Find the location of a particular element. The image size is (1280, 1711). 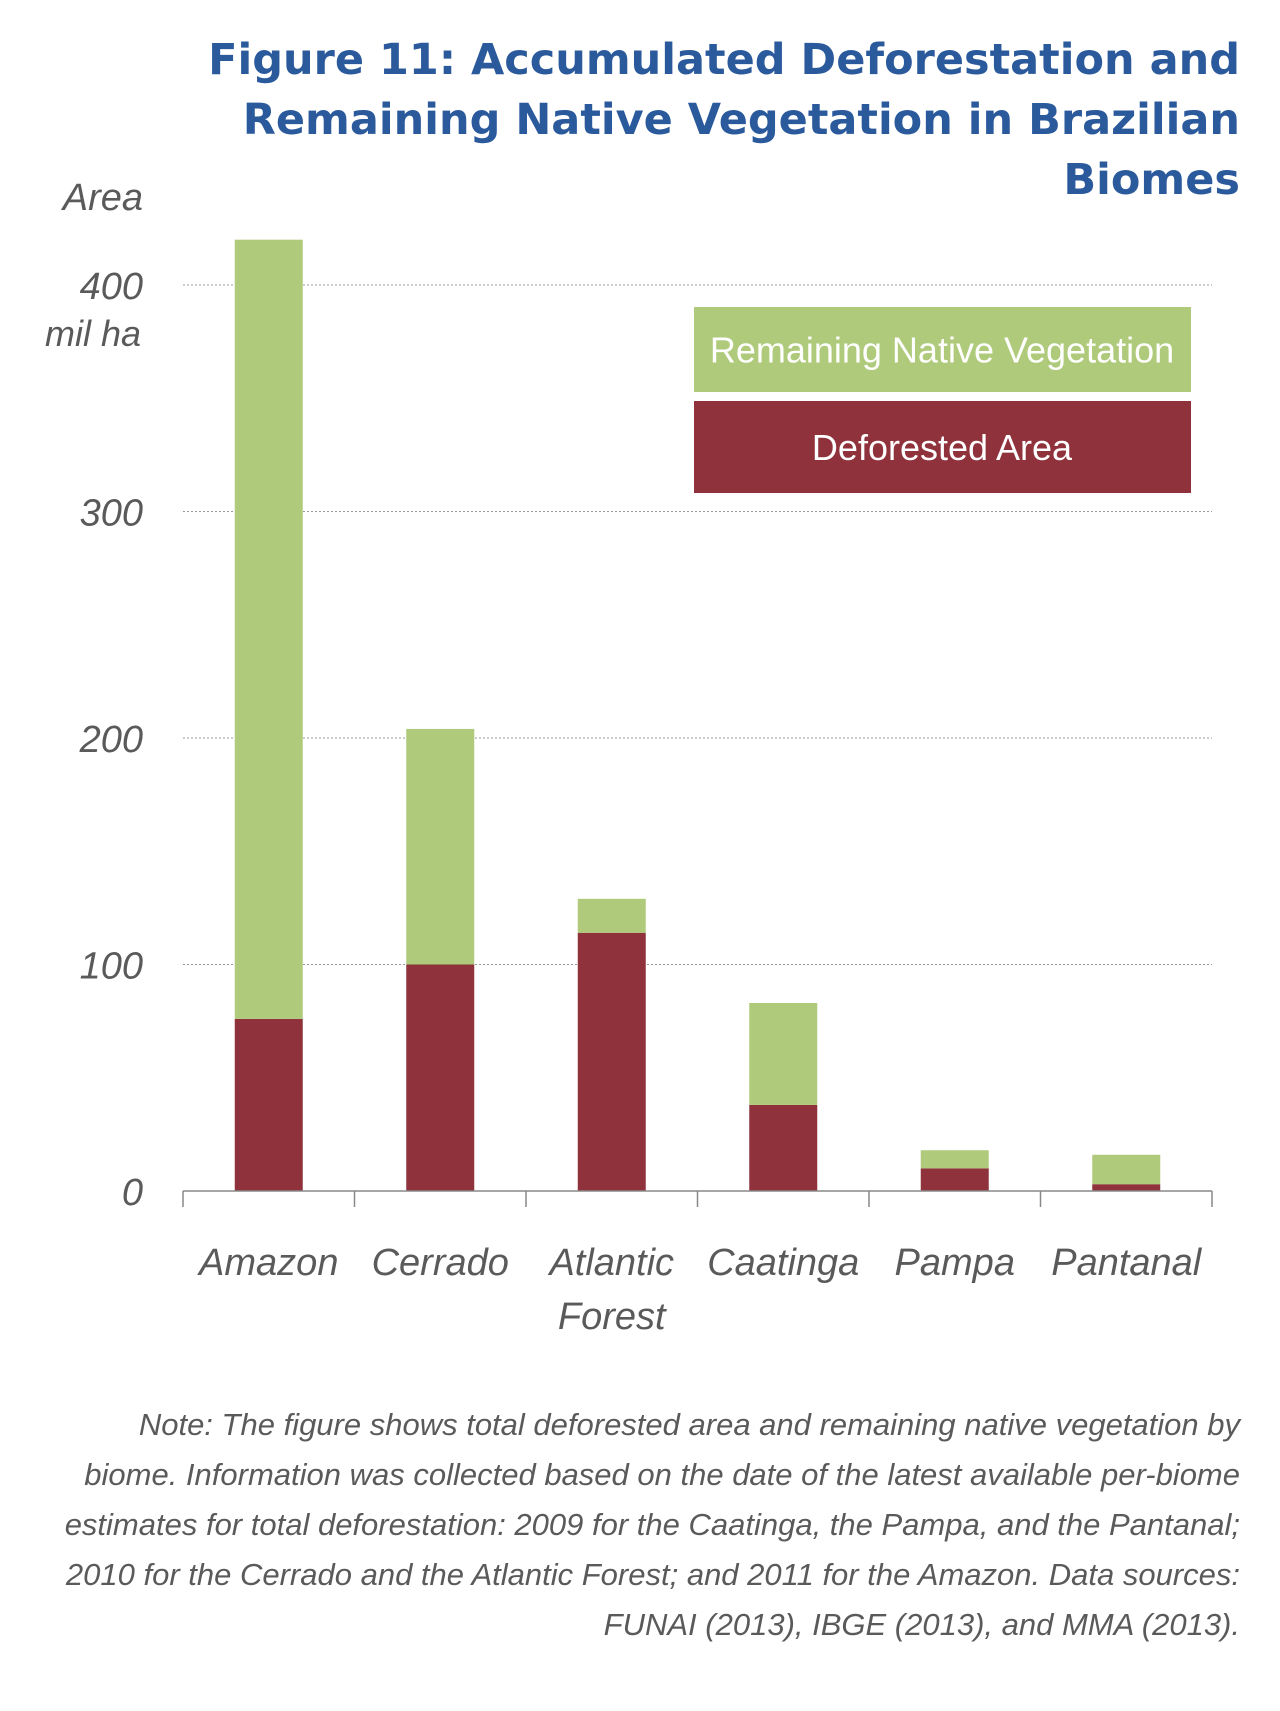

bar-caatinga-deforested is located at coordinates (783, 1147).